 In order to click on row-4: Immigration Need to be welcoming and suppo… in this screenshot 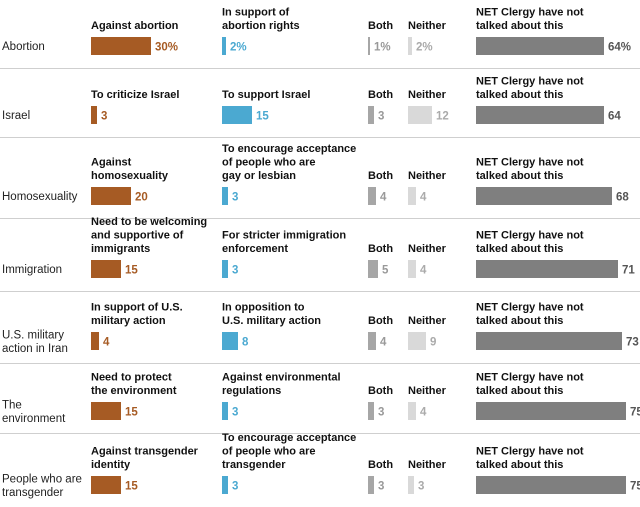, I will do `click(320, 254)`.